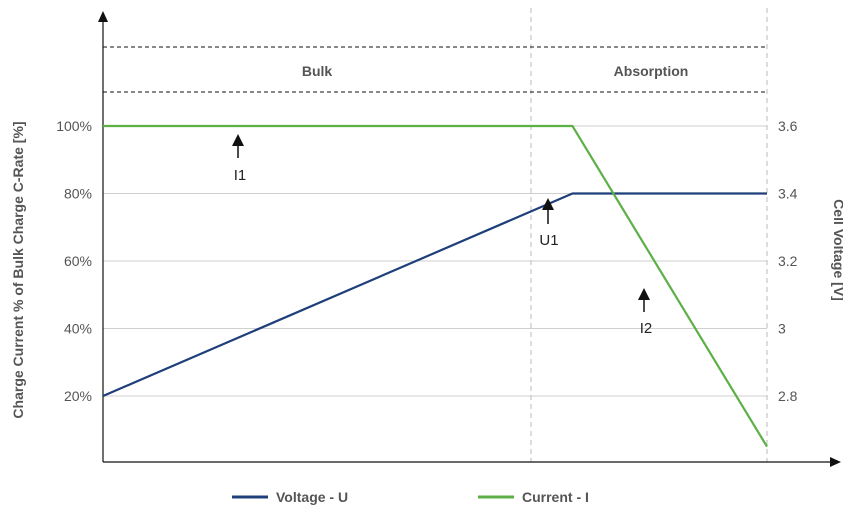  What do you see at coordinates (239, 159) in the screenshot?
I see `annotation-i1: I1` at bounding box center [239, 159].